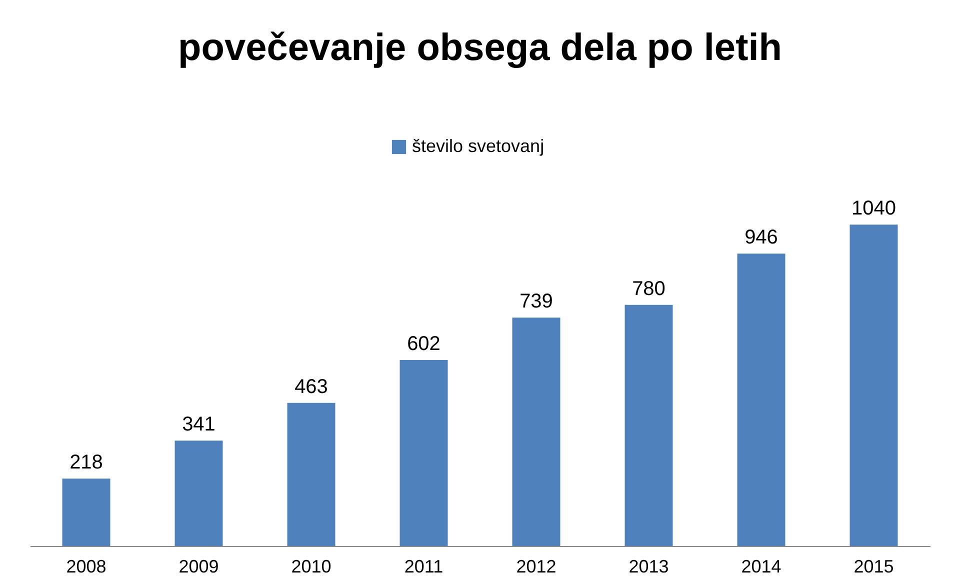 Image resolution: width=959 pixels, height=585 pixels. I want to click on chart-title: povečevanje obsega dela po letih, so click(480, 48).